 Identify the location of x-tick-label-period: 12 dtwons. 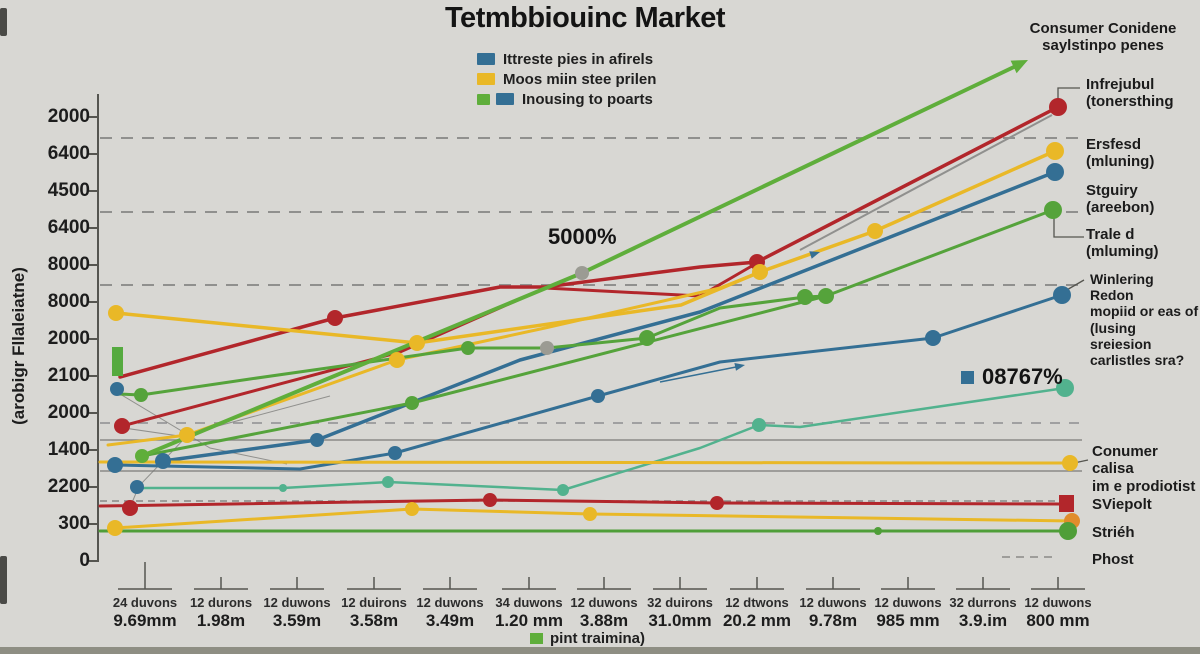
(757, 602).